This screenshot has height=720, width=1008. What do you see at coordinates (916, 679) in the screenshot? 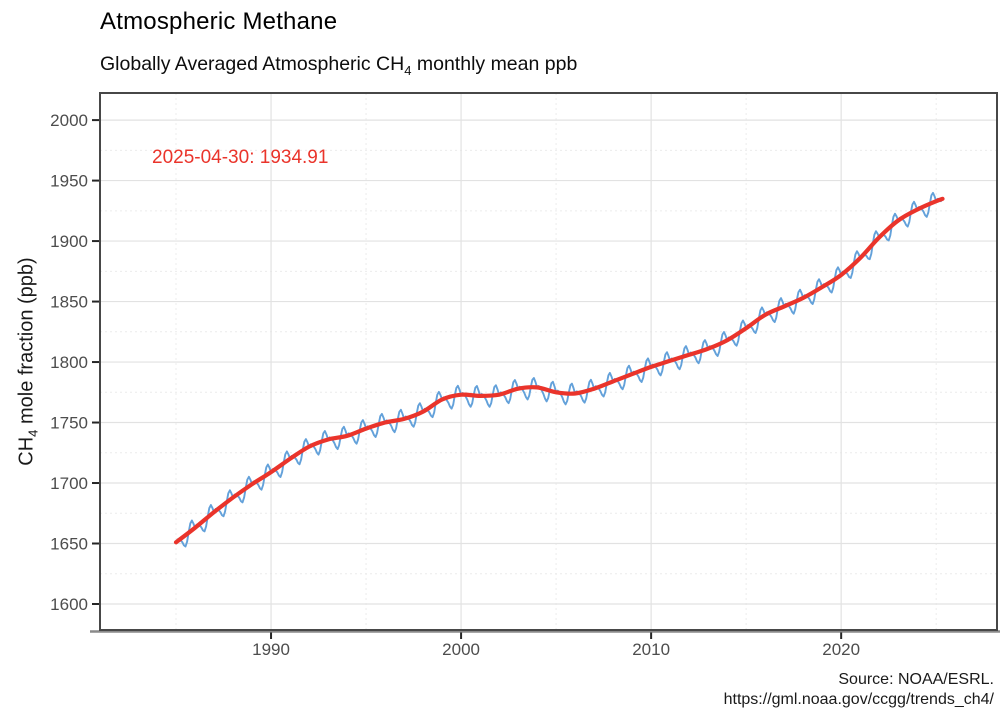
I see `source-caption-line1: Source: NOAA/ESRL.` at bounding box center [916, 679].